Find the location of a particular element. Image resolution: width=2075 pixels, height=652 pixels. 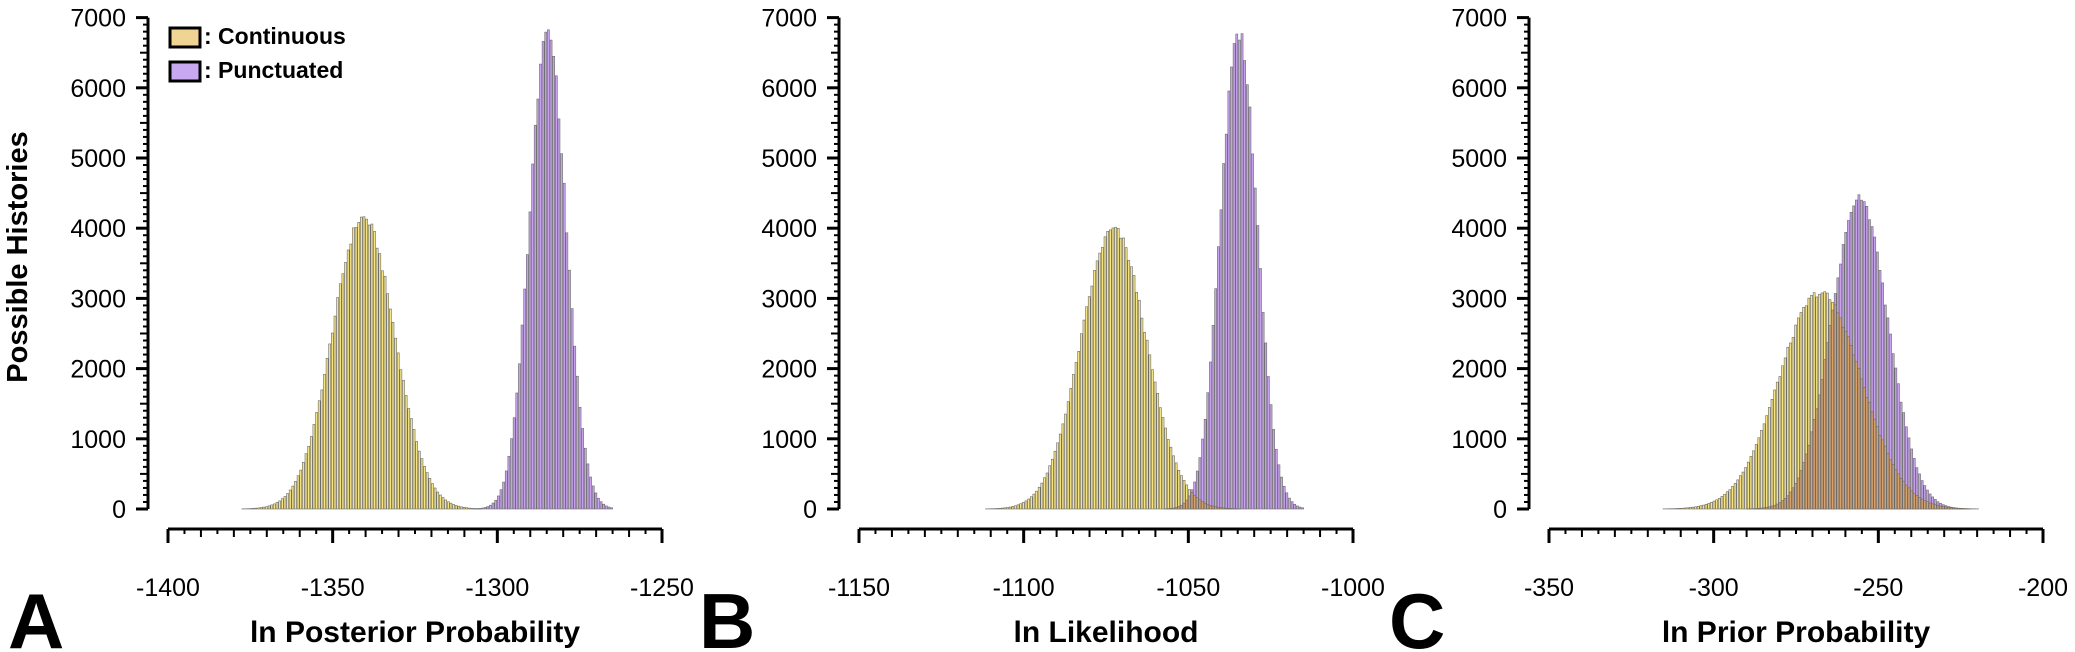

x-tick-label: -1150 is located at coordinates (859, 588).